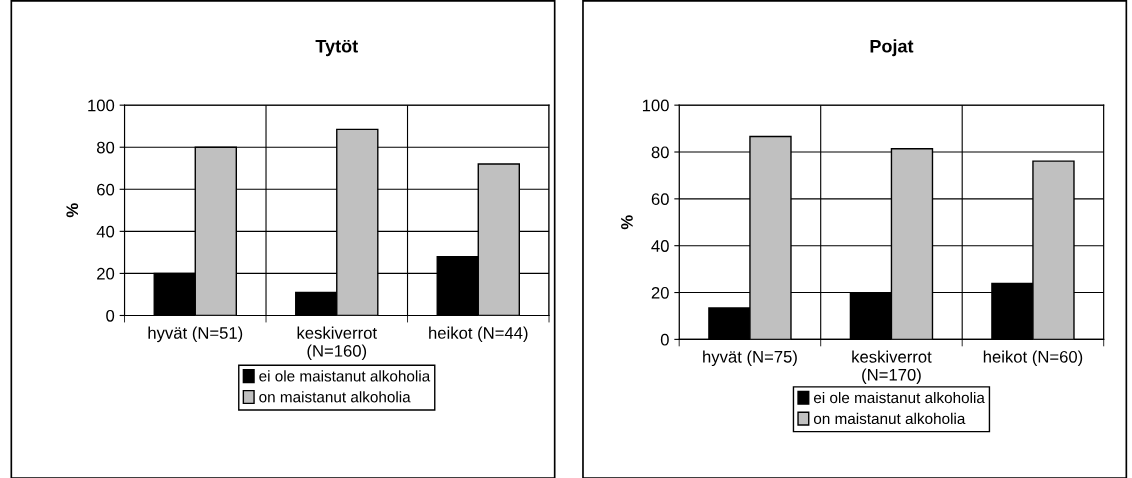 The height and width of the screenshot is (478, 1132). What do you see at coordinates (337, 343) in the screenshot?
I see `x-tick-label: keskiverrot (N=160)` at bounding box center [337, 343].